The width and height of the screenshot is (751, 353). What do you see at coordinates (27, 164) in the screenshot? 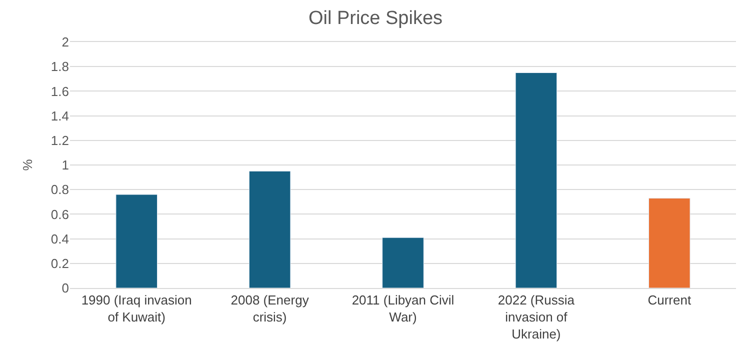
I see `y-axis-title: %` at bounding box center [27, 164].